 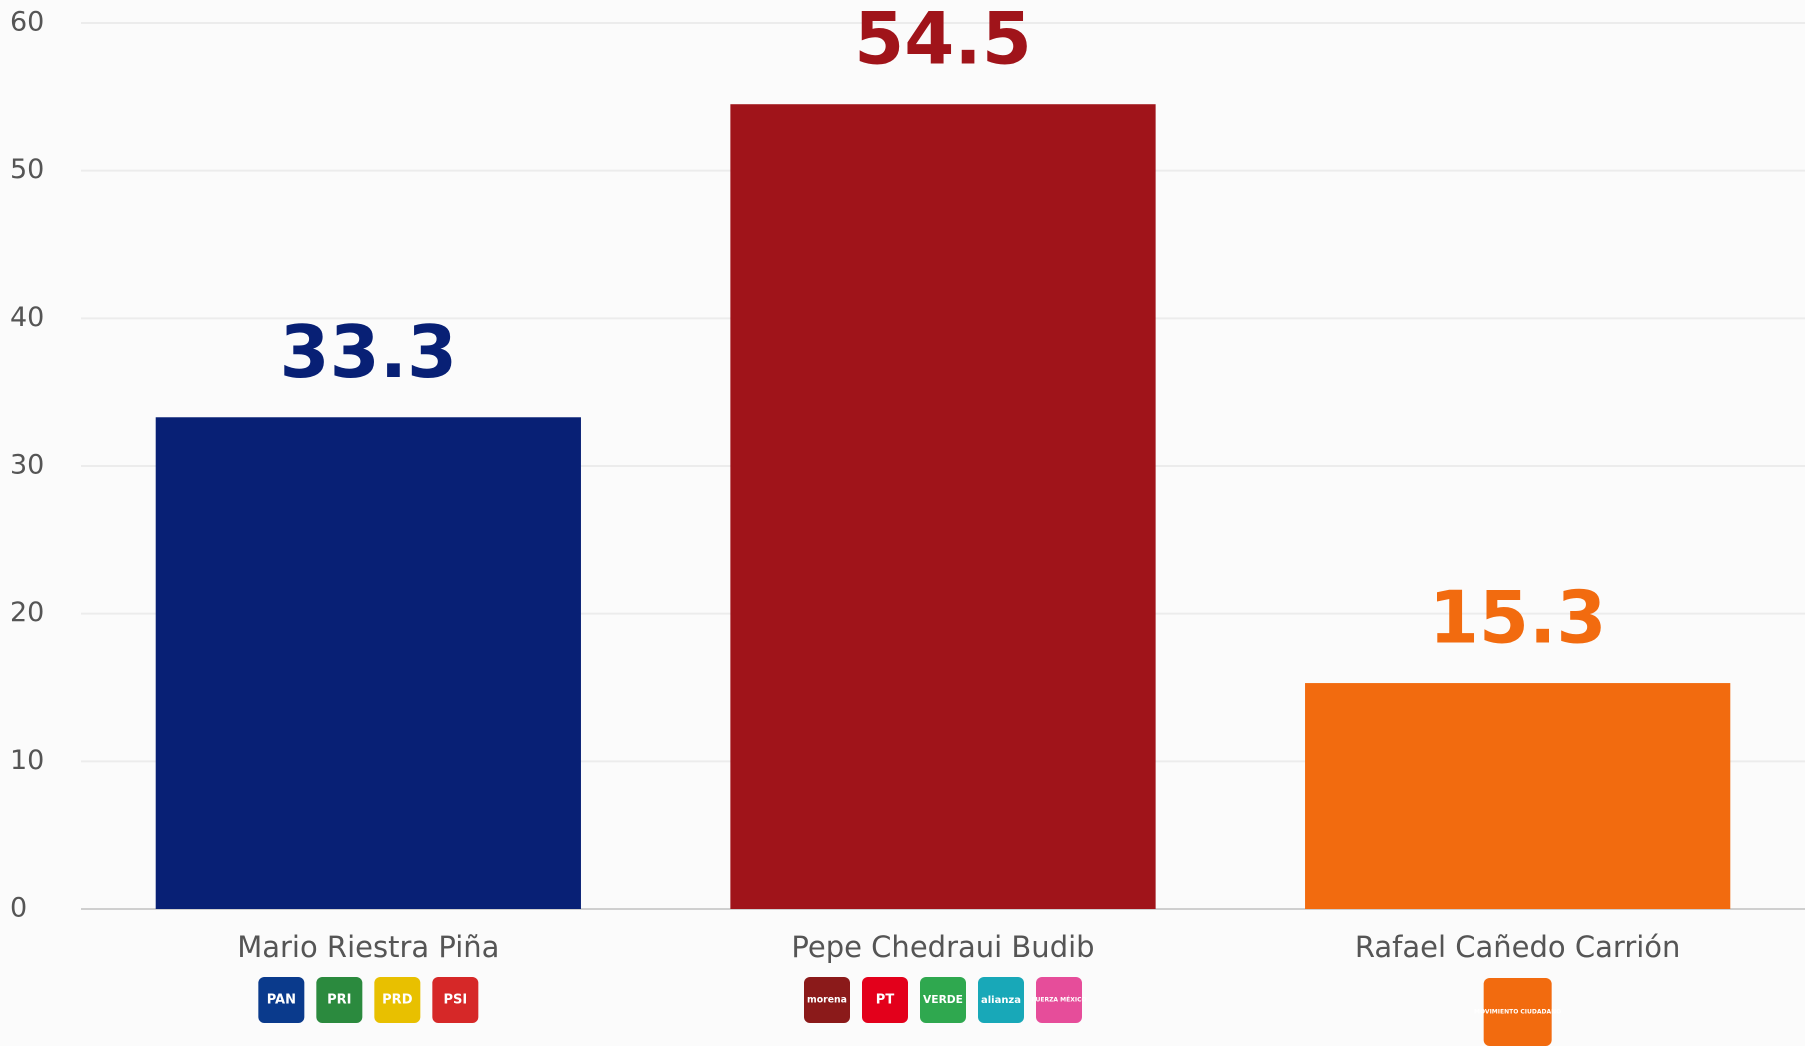 I want to click on y-tick-label: 0, so click(x=18, y=908).